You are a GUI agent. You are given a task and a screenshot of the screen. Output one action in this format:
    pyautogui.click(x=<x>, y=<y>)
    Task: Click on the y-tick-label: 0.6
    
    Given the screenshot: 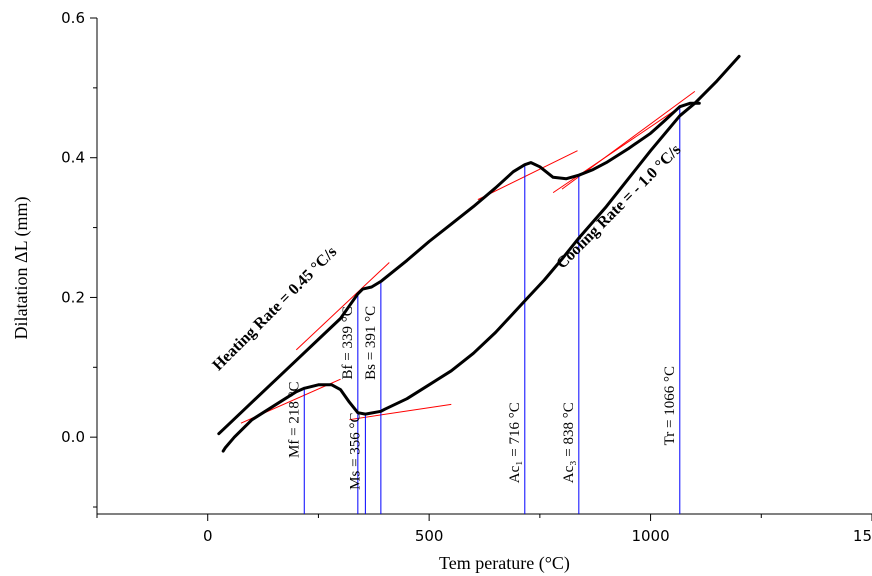 What is the action you would take?
    pyautogui.click(x=73, y=18)
    